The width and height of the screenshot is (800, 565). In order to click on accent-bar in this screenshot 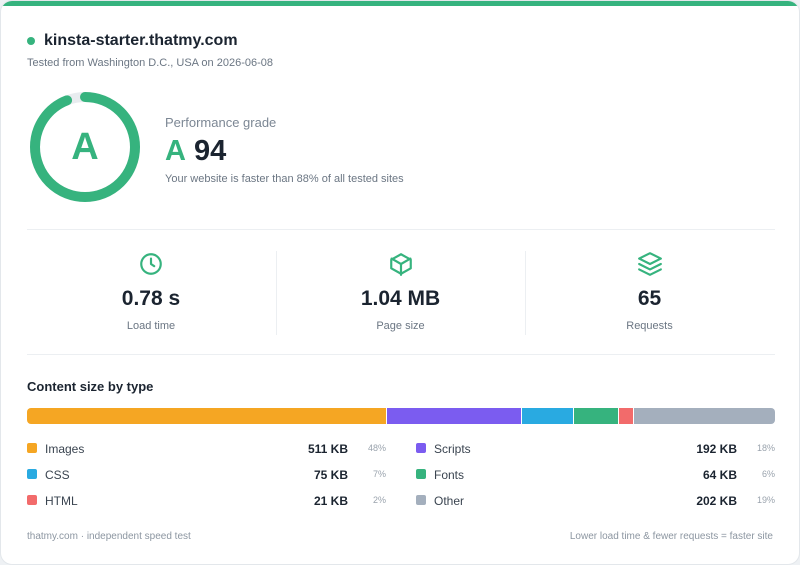, I will do `click(400, 3)`.